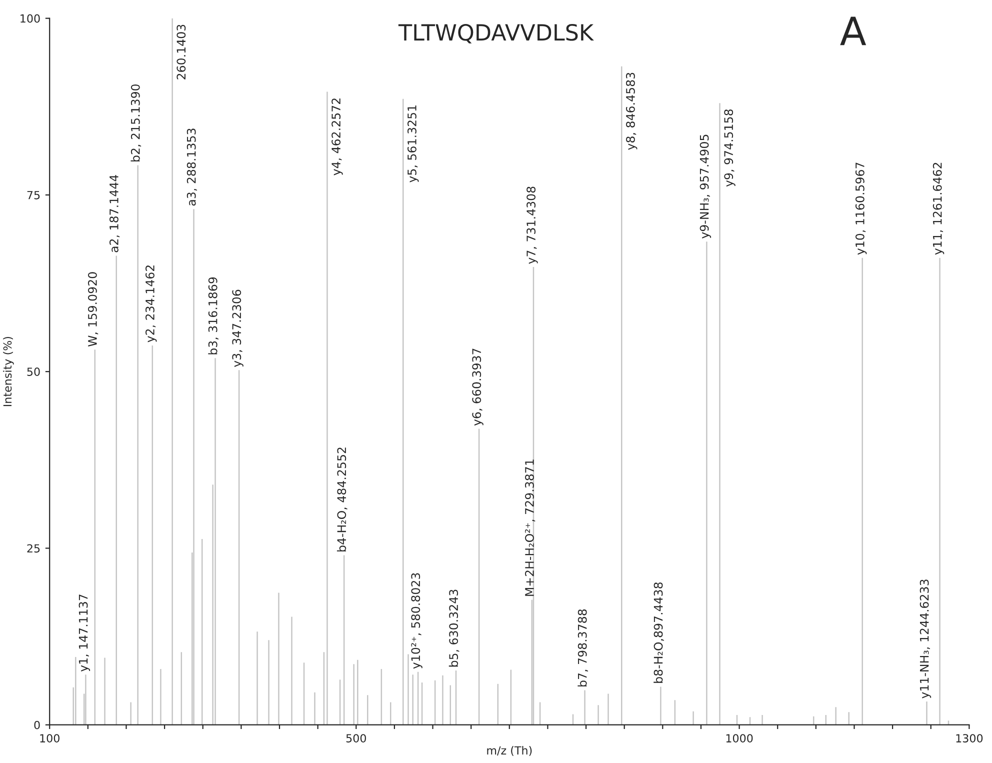 The image size is (992, 763). What do you see at coordinates (853, 31) in the screenshot?
I see `annotation: A` at bounding box center [853, 31].